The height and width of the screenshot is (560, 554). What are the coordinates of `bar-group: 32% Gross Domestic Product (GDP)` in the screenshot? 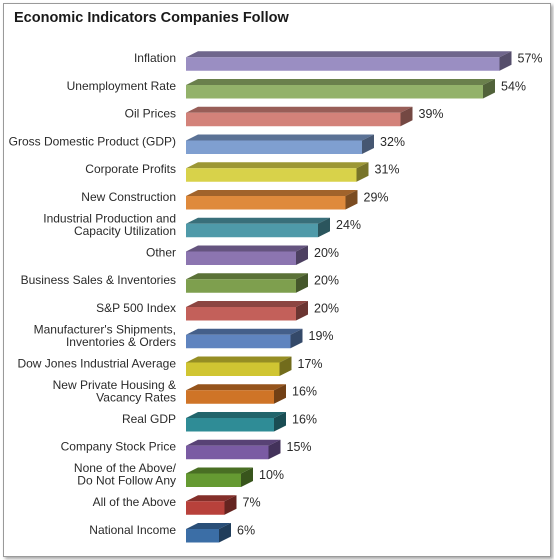 It's located at (207, 144).